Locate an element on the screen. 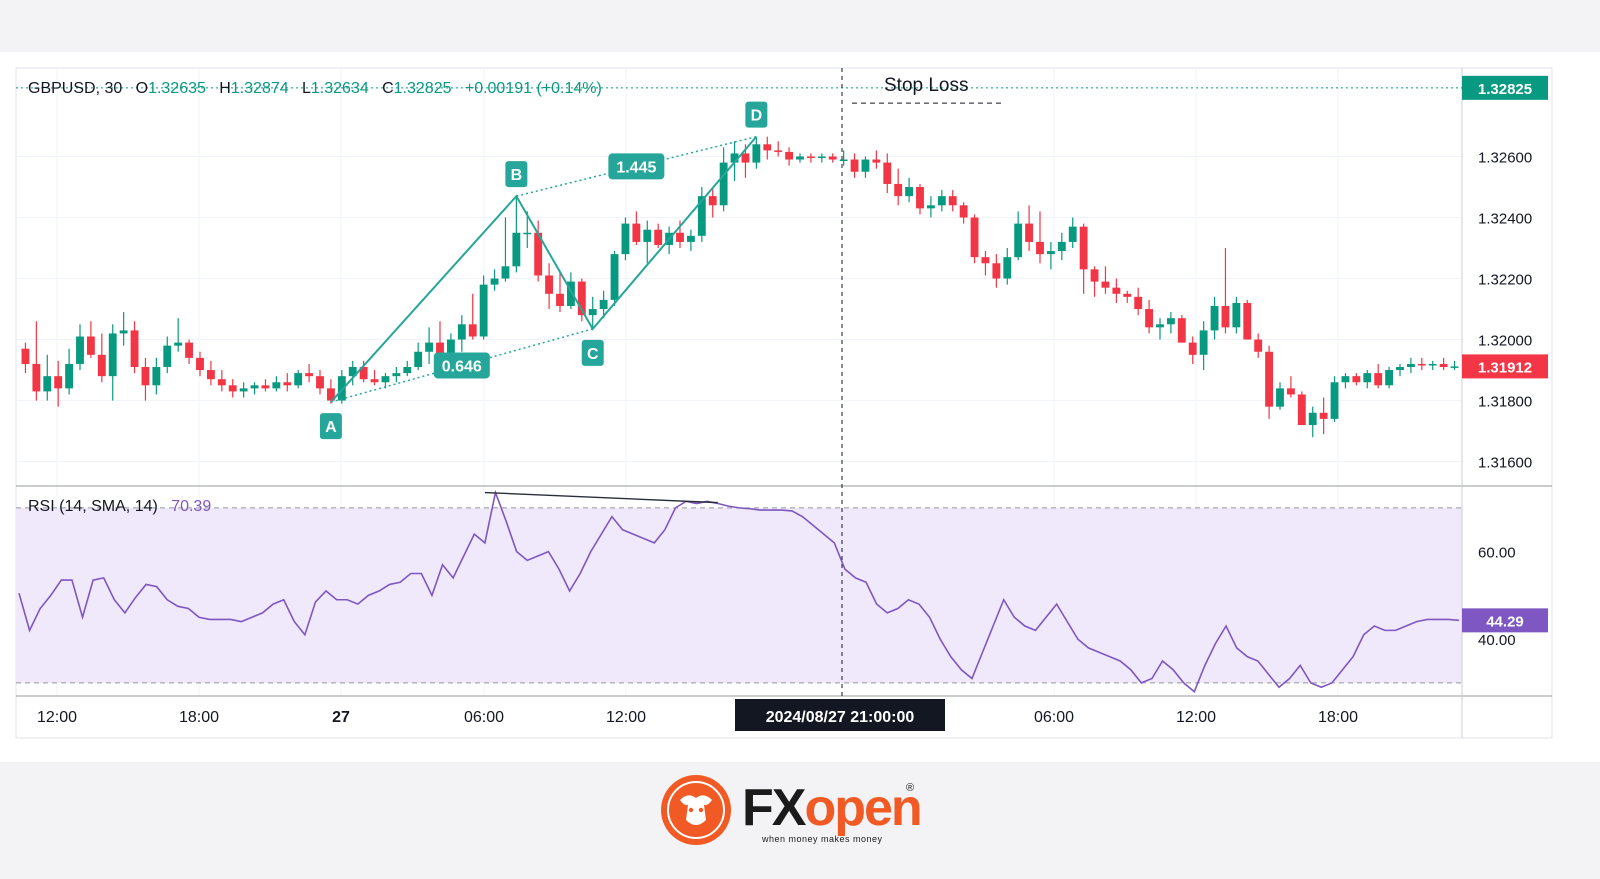 Image resolution: width=1600 pixels, height=879 pixels. crosshair-time-label: 2024/08/27 21:00:00 is located at coordinates (840, 717).